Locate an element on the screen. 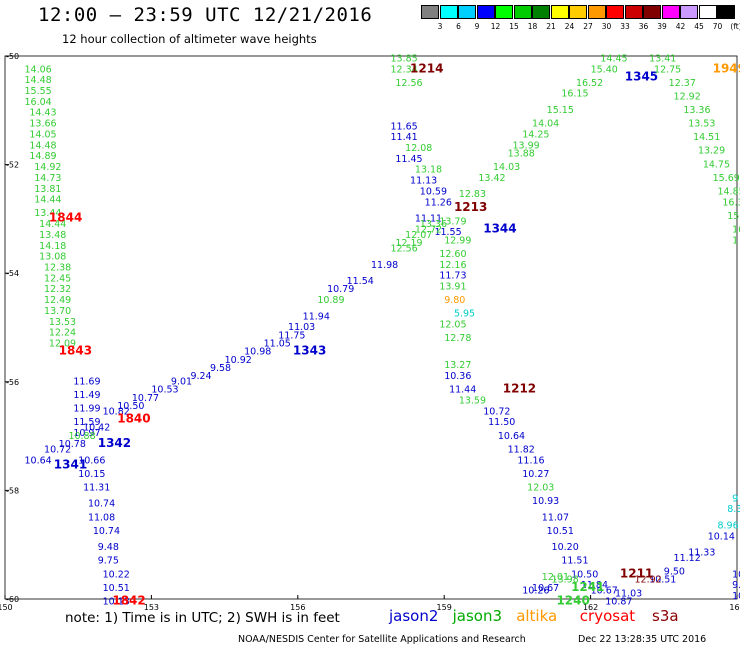 The image size is (740, 650). time-label-jason2: 1341 is located at coordinates (70, 465).